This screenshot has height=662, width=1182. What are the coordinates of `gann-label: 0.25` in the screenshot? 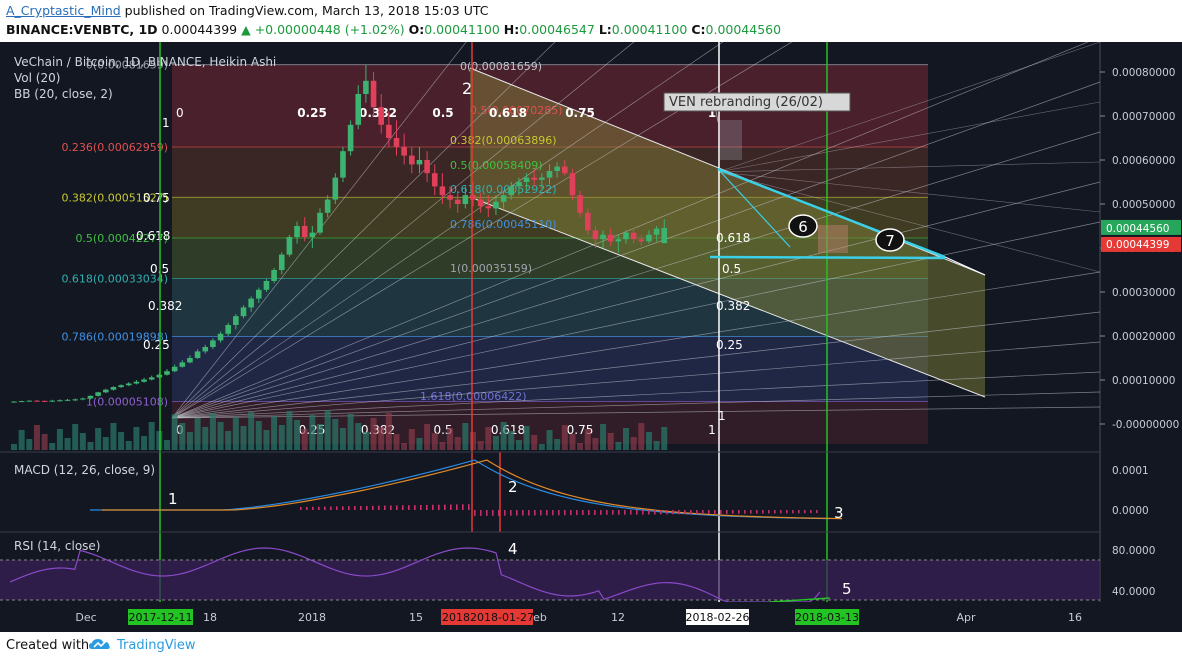 It's located at (729, 345).